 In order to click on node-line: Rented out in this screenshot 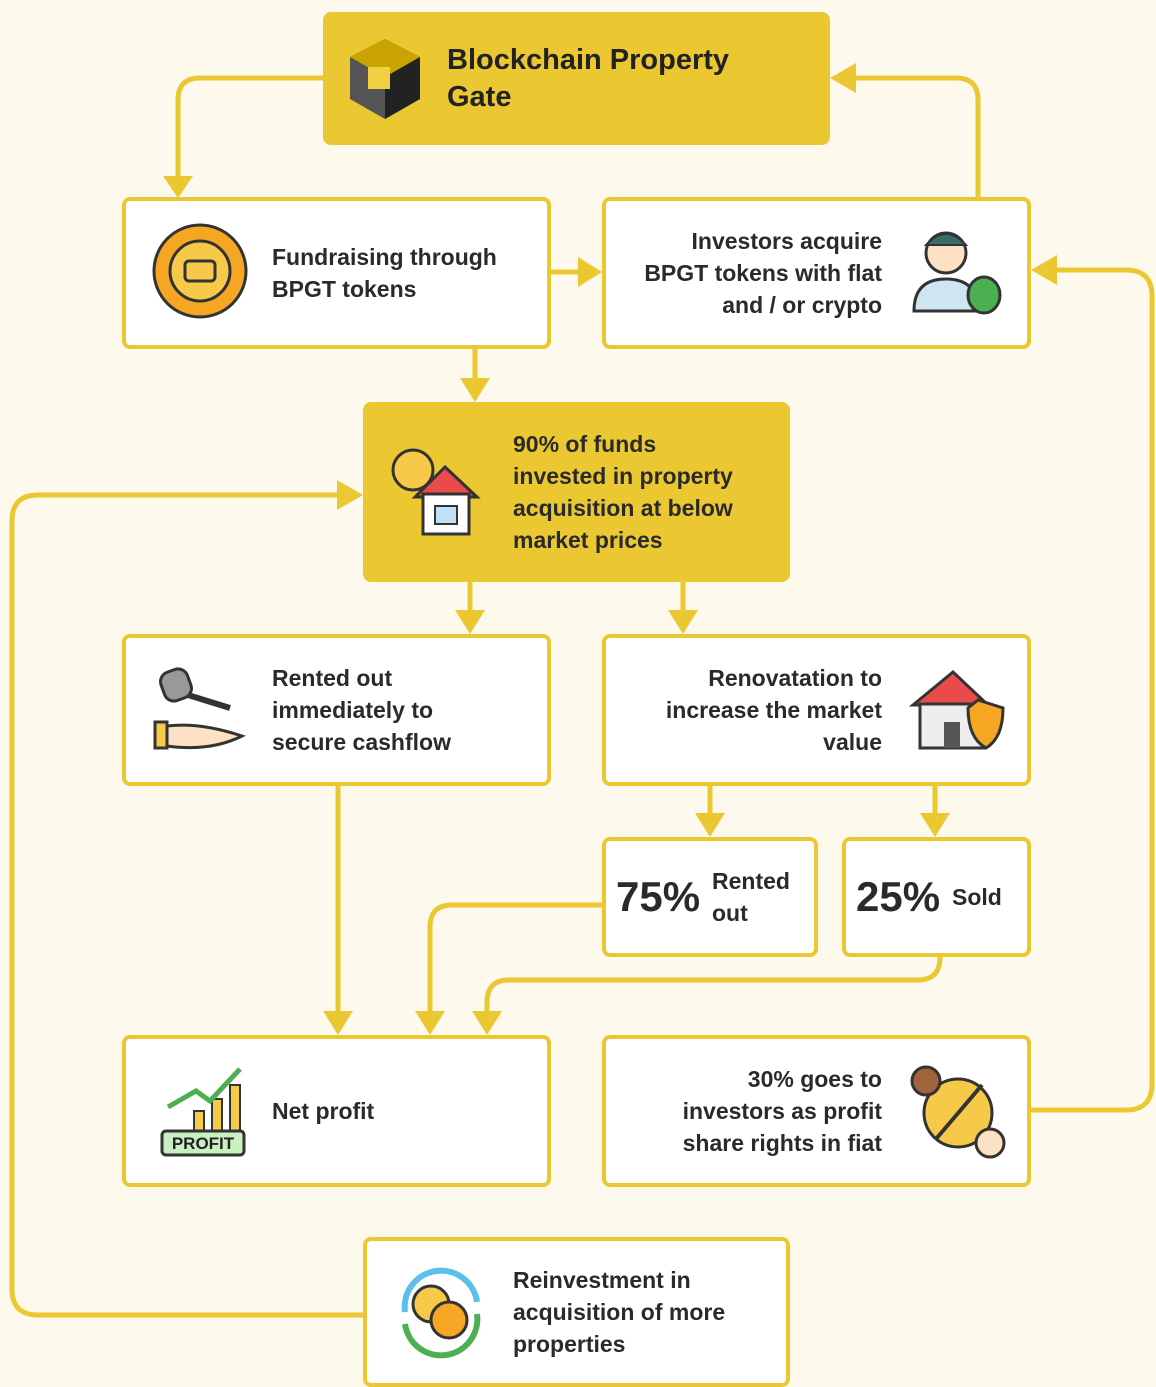, I will do `click(332, 678)`.